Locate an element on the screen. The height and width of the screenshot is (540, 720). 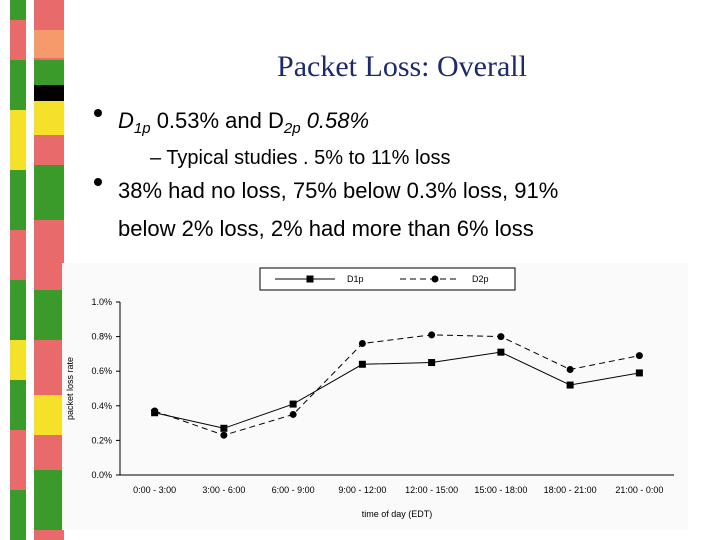
x-tick-label: 3:00 - 6:00 is located at coordinates (223, 490).